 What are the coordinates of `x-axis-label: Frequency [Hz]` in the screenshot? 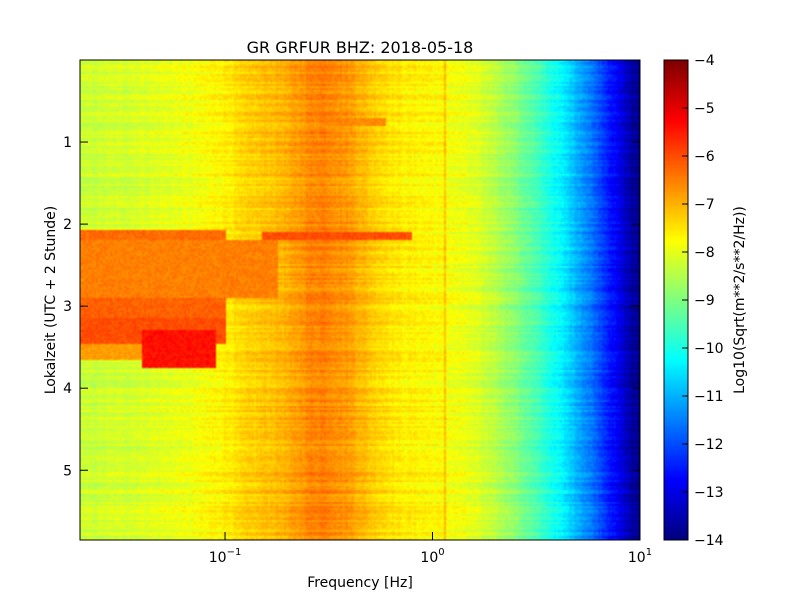 It's located at (360, 583).